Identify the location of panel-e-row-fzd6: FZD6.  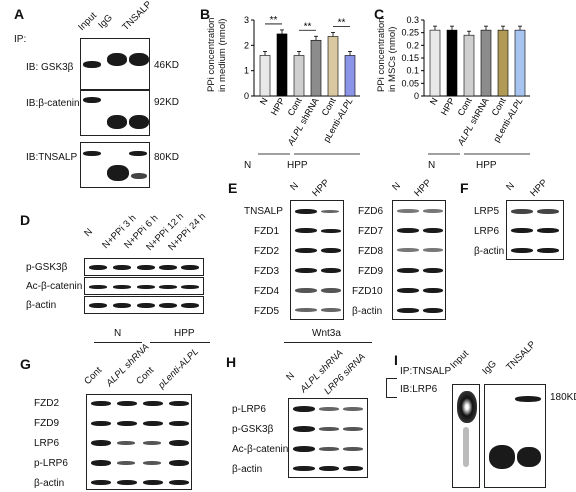
(370, 211).